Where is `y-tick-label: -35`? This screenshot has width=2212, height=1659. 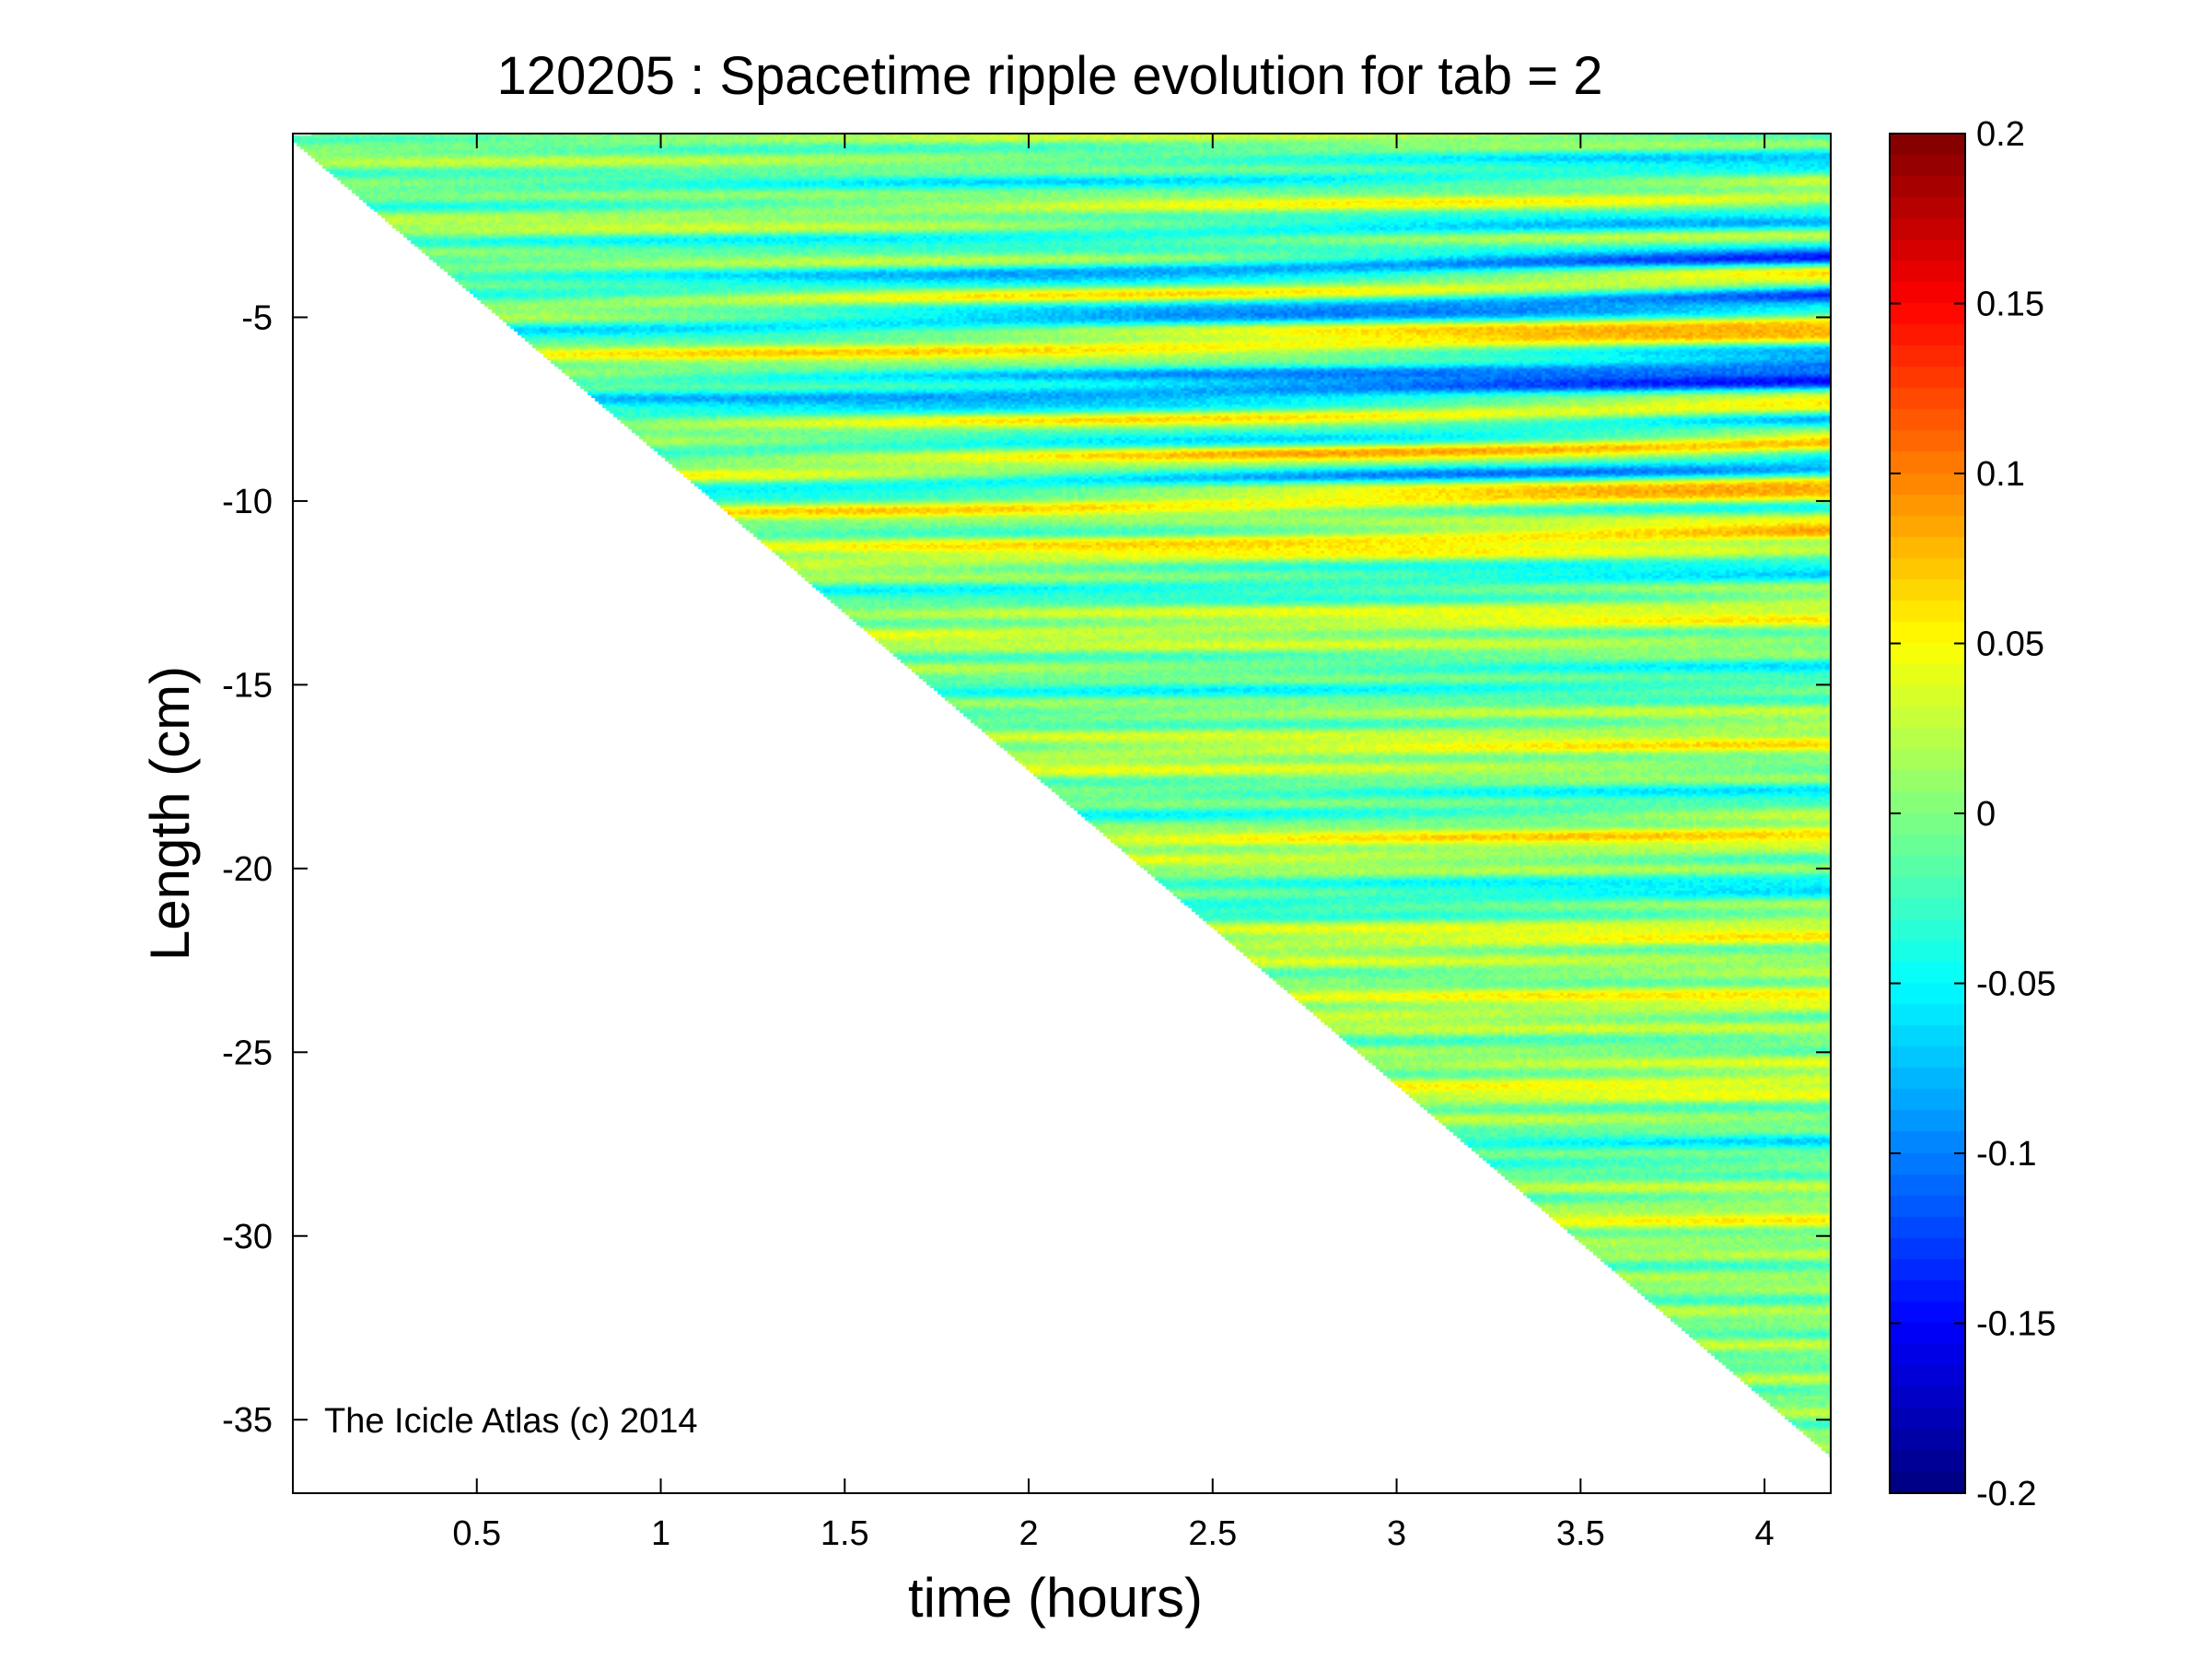
y-tick-label: -35 is located at coordinates (248, 1420).